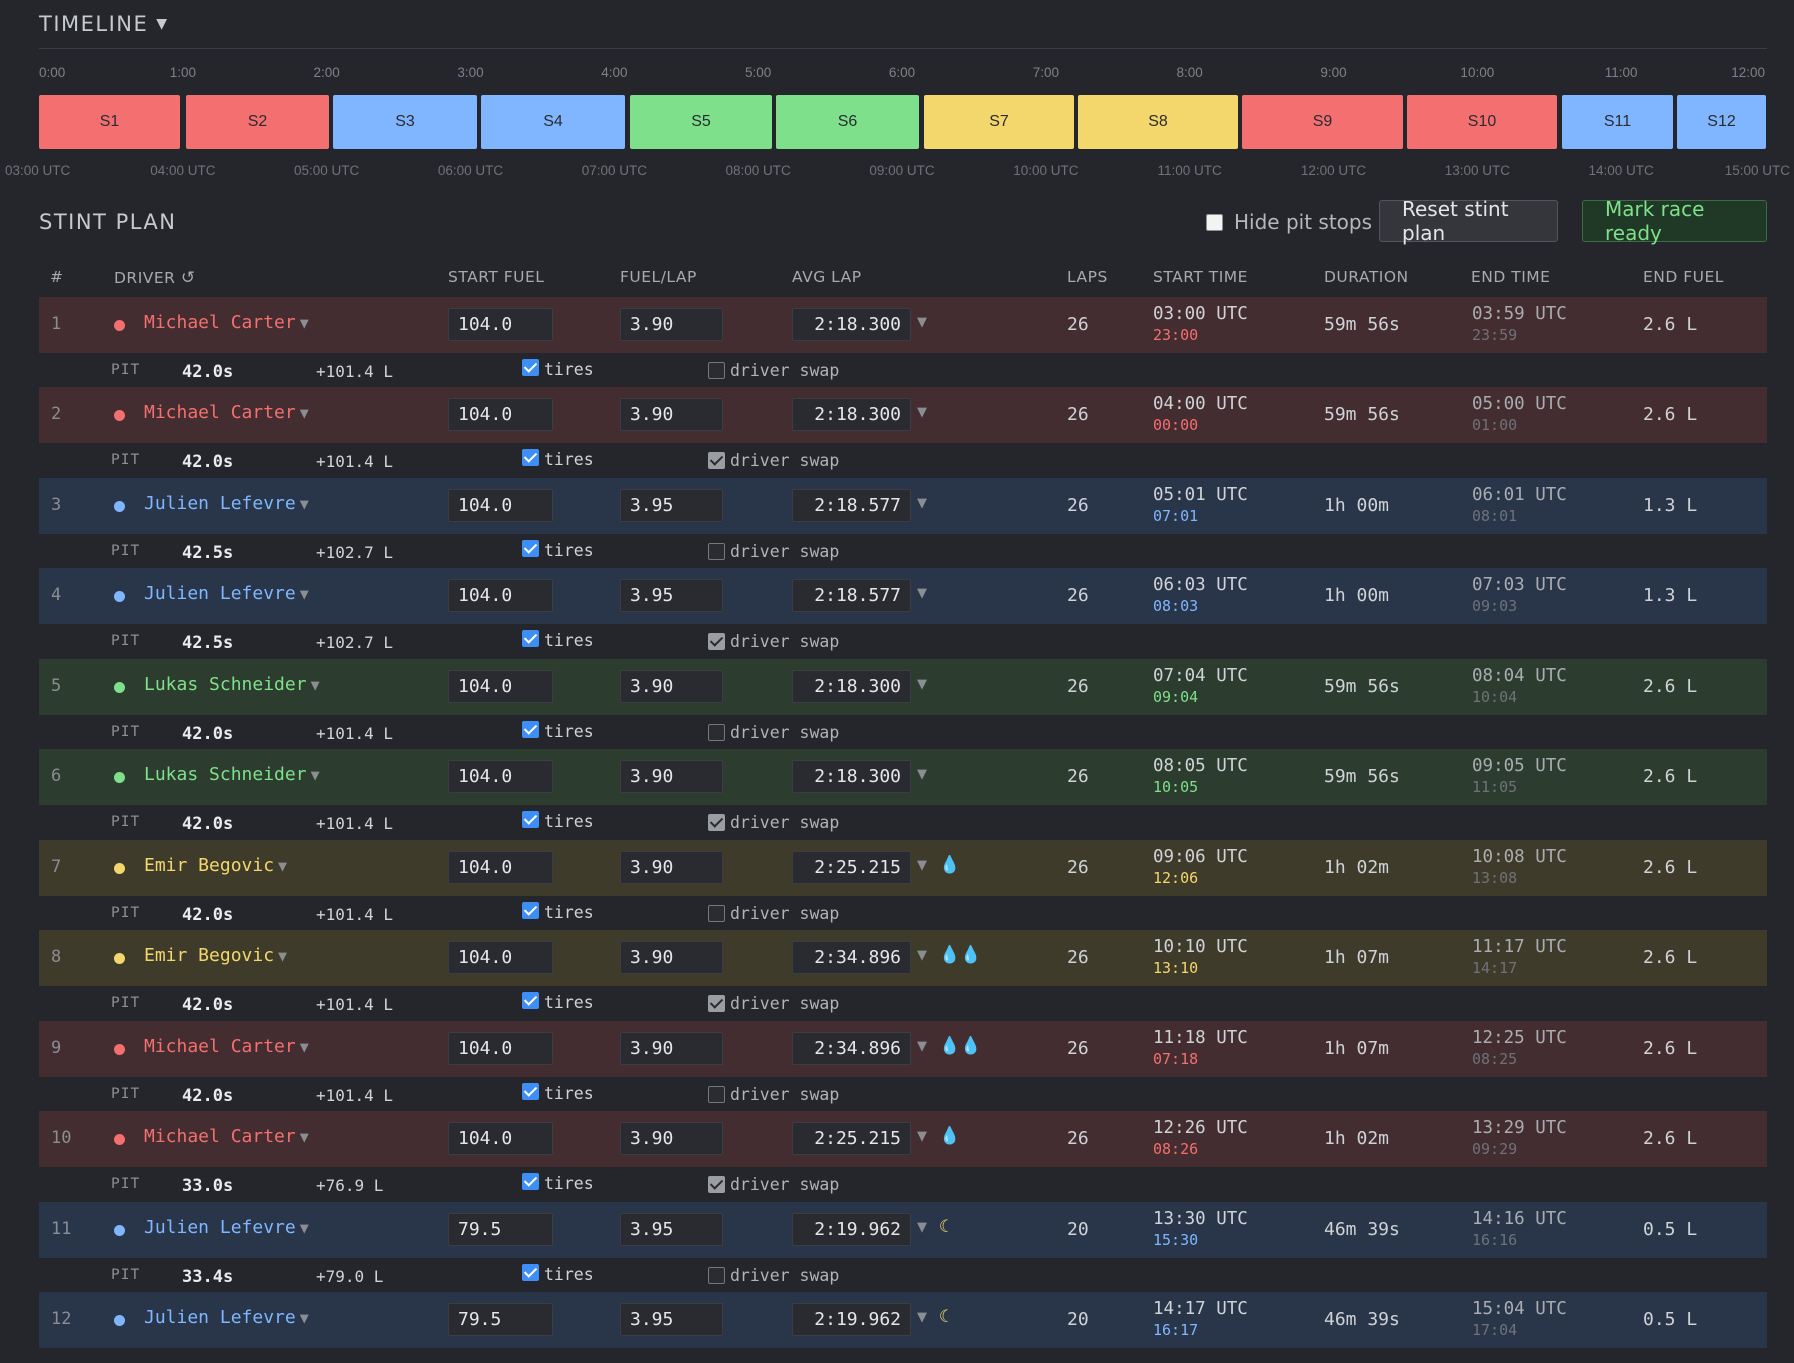 The width and height of the screenshot is (1794, 1363). Describe the element at coordinates (188, 278) in the screenshot. I see `refresh-icon: ↺` at that location.